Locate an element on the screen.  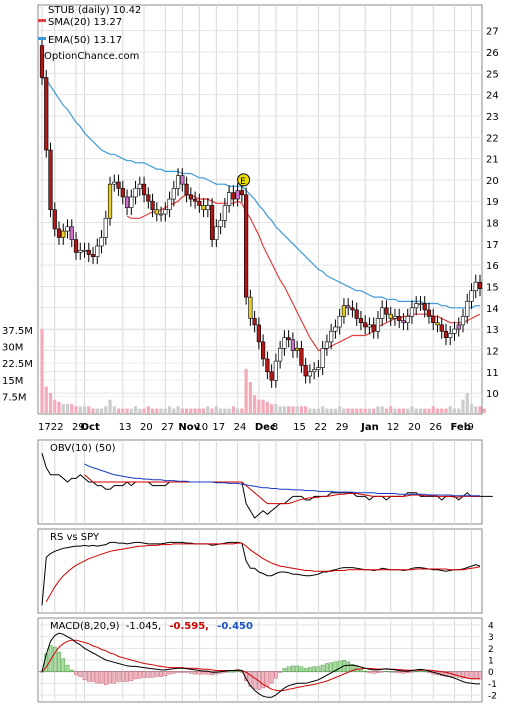
x-tick-label: 20 is located at coordinates (414, 427).